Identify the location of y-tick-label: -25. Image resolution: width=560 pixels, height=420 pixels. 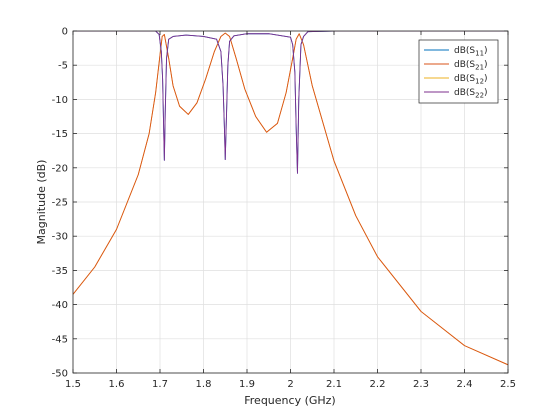
(60, 203).